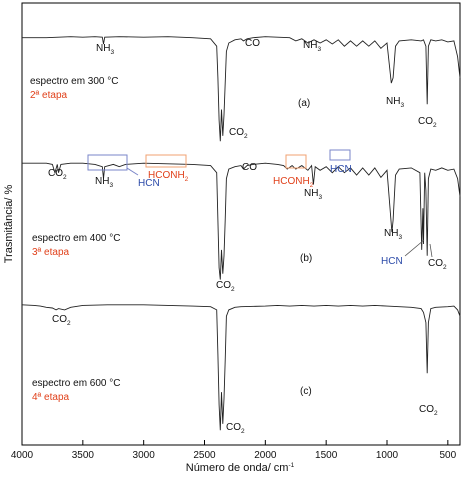  I want to click on annot-b-10: HCN, so click(392, 261).